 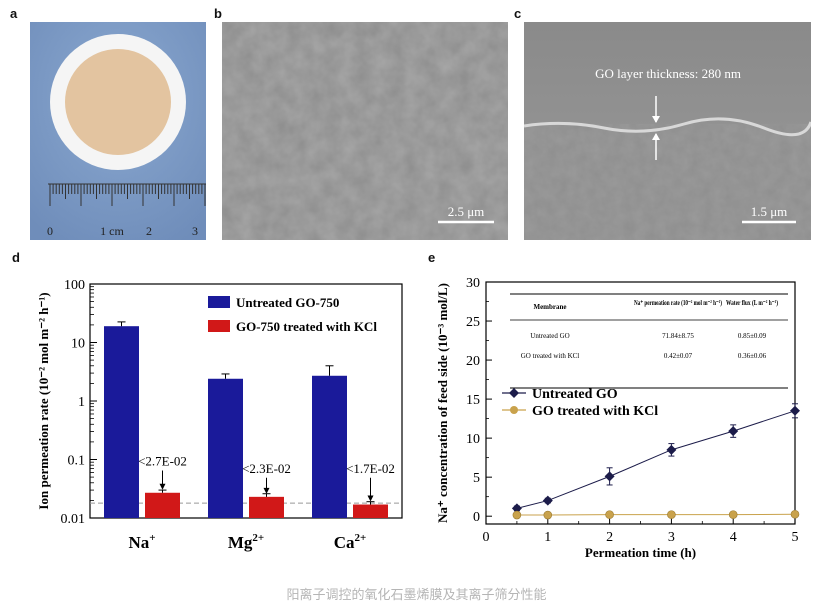 What do you see at coordinates (550, 356) in the screenshot?
I see `table-cell-1-0: GO treated with KCl` at bounding box center [550, 356].